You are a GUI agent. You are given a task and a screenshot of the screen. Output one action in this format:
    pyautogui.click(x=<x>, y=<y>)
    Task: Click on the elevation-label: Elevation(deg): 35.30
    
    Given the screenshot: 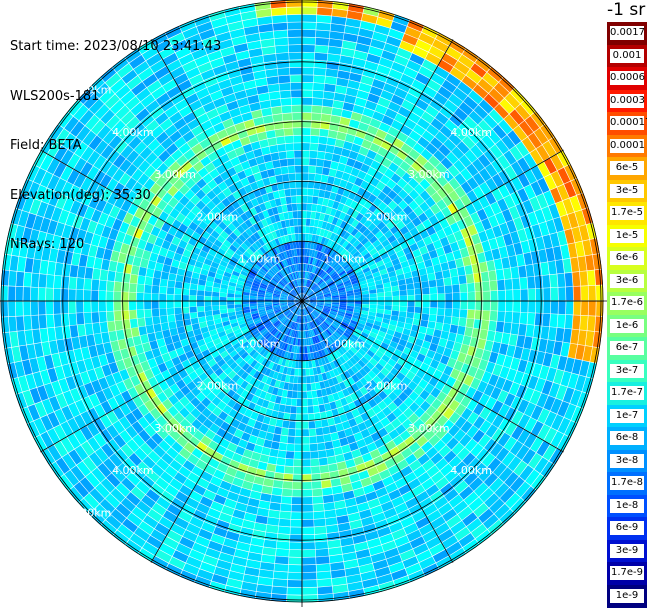 What is the action you would take?
    pyautogui.click(x=115, y=196)
    